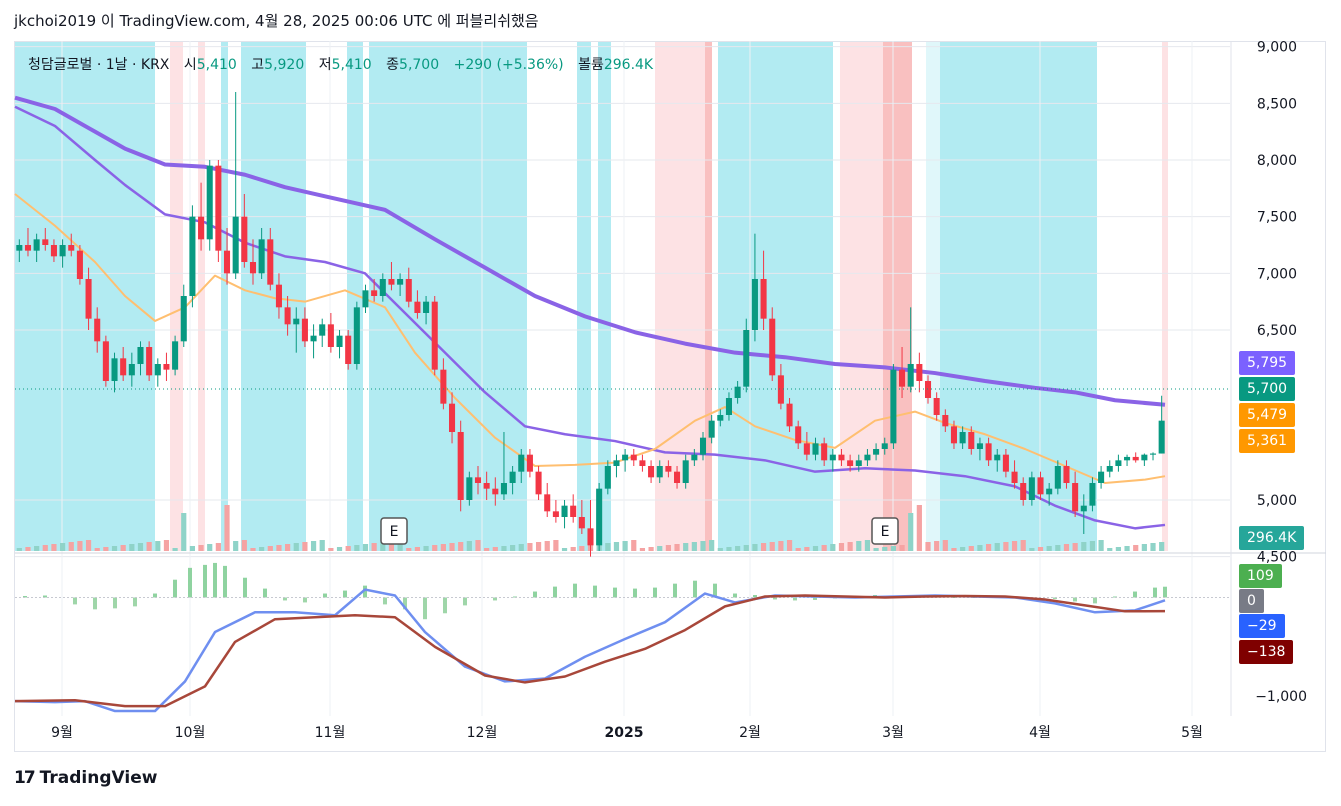 This screenshot has height=806, width=1341. I want to click on legend-open-label: 시, so click(190, 65).